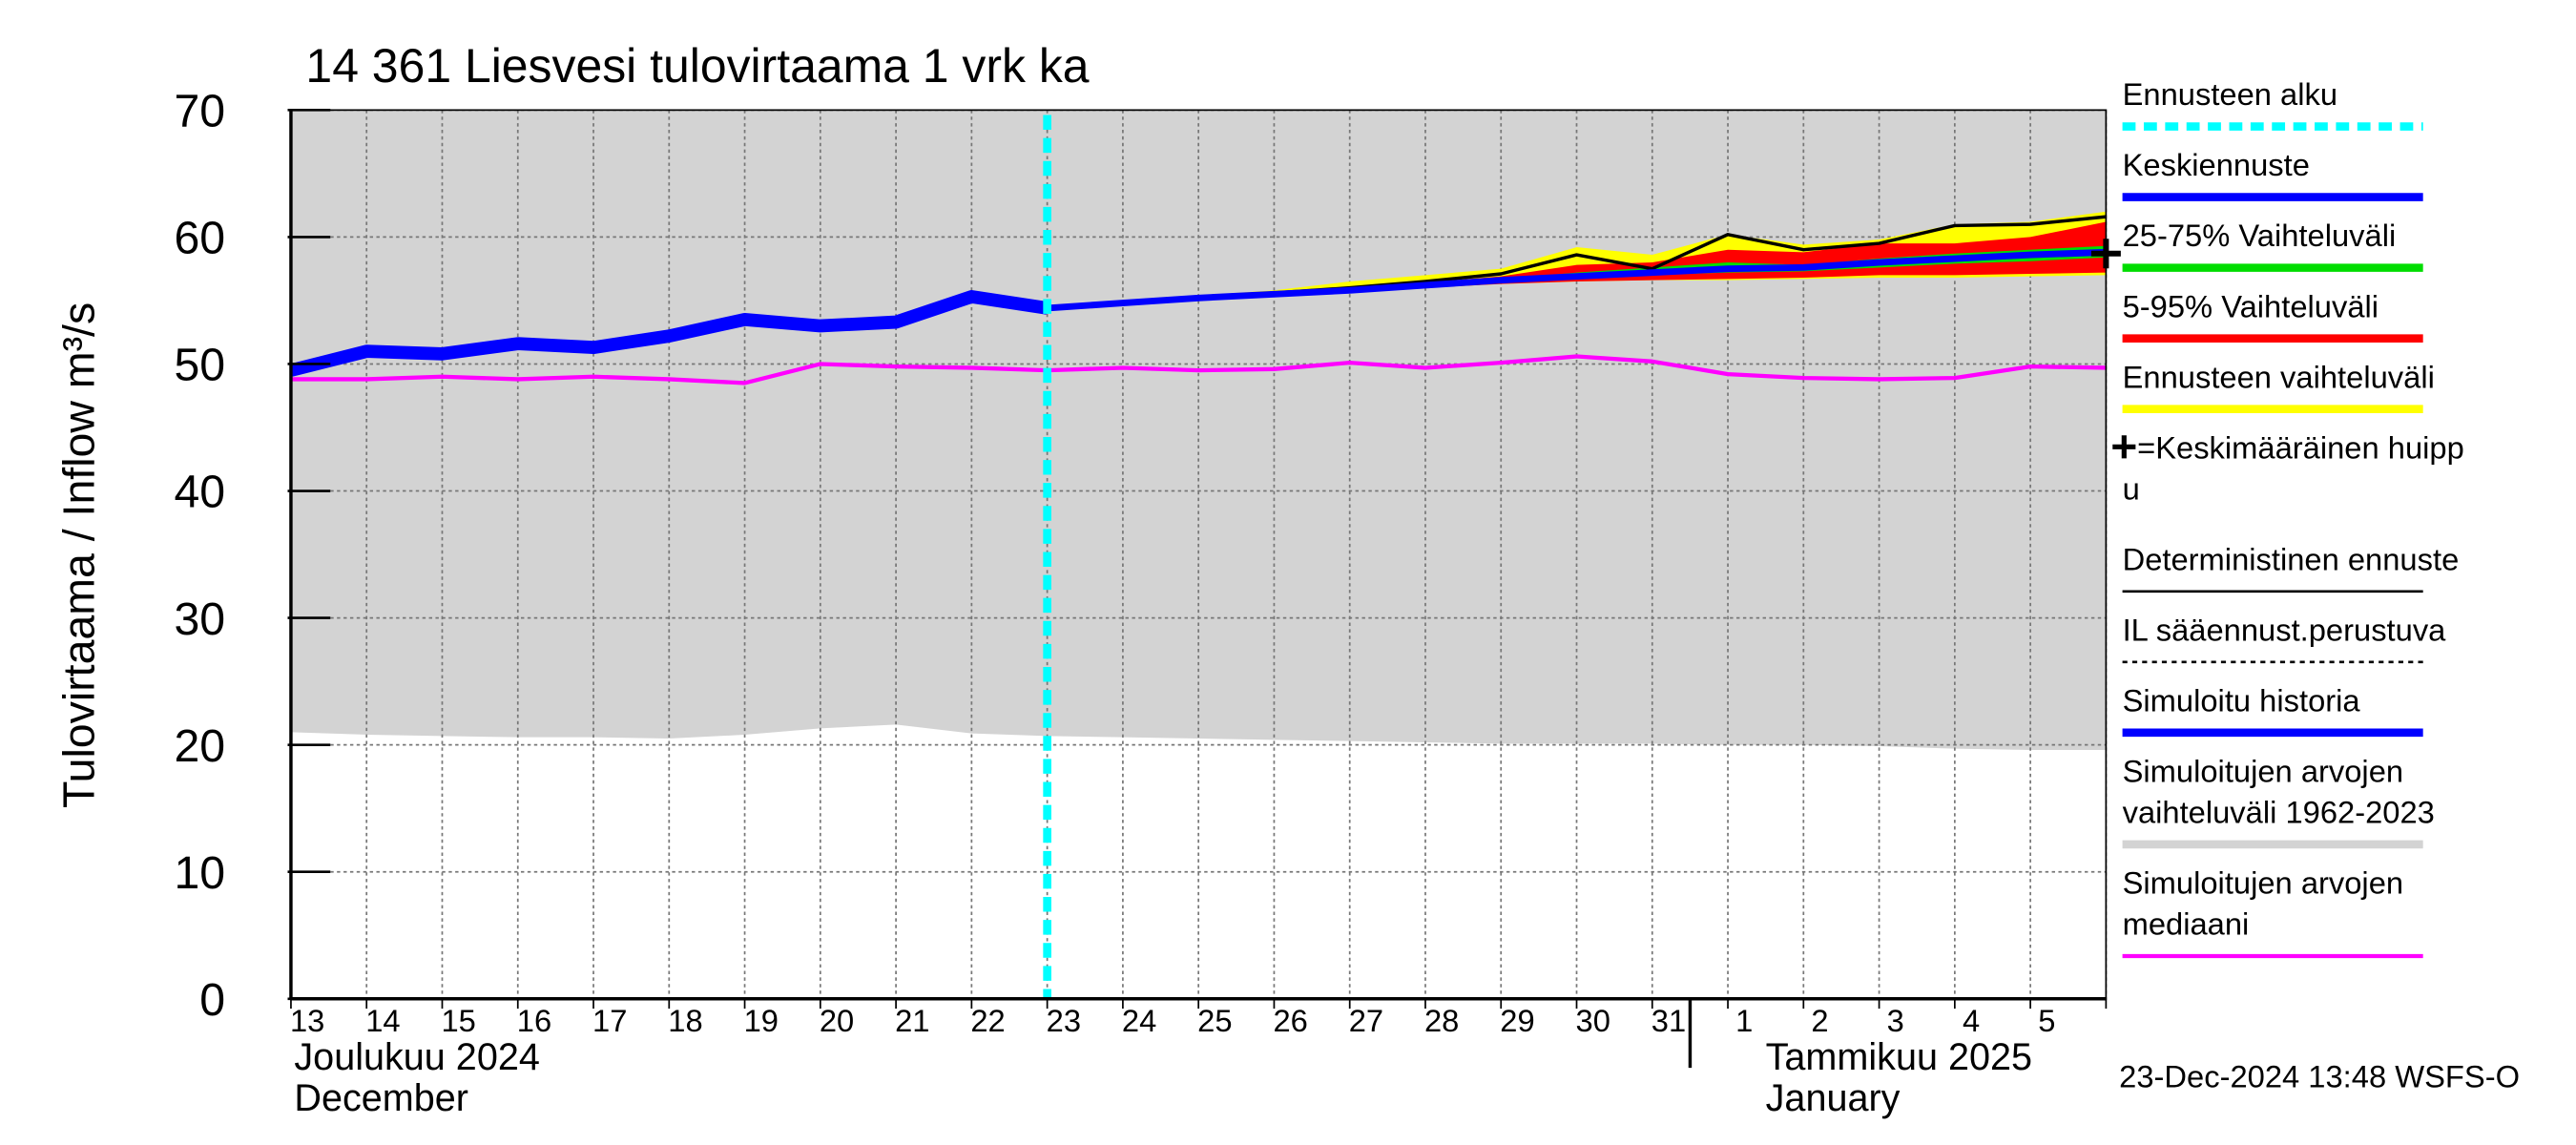 The image size is (2576, 1145). What do you see at coordinates (912, 1021) in the screenshot?
I see `x-tick-label: 21` at bounding box center [912, 1021].